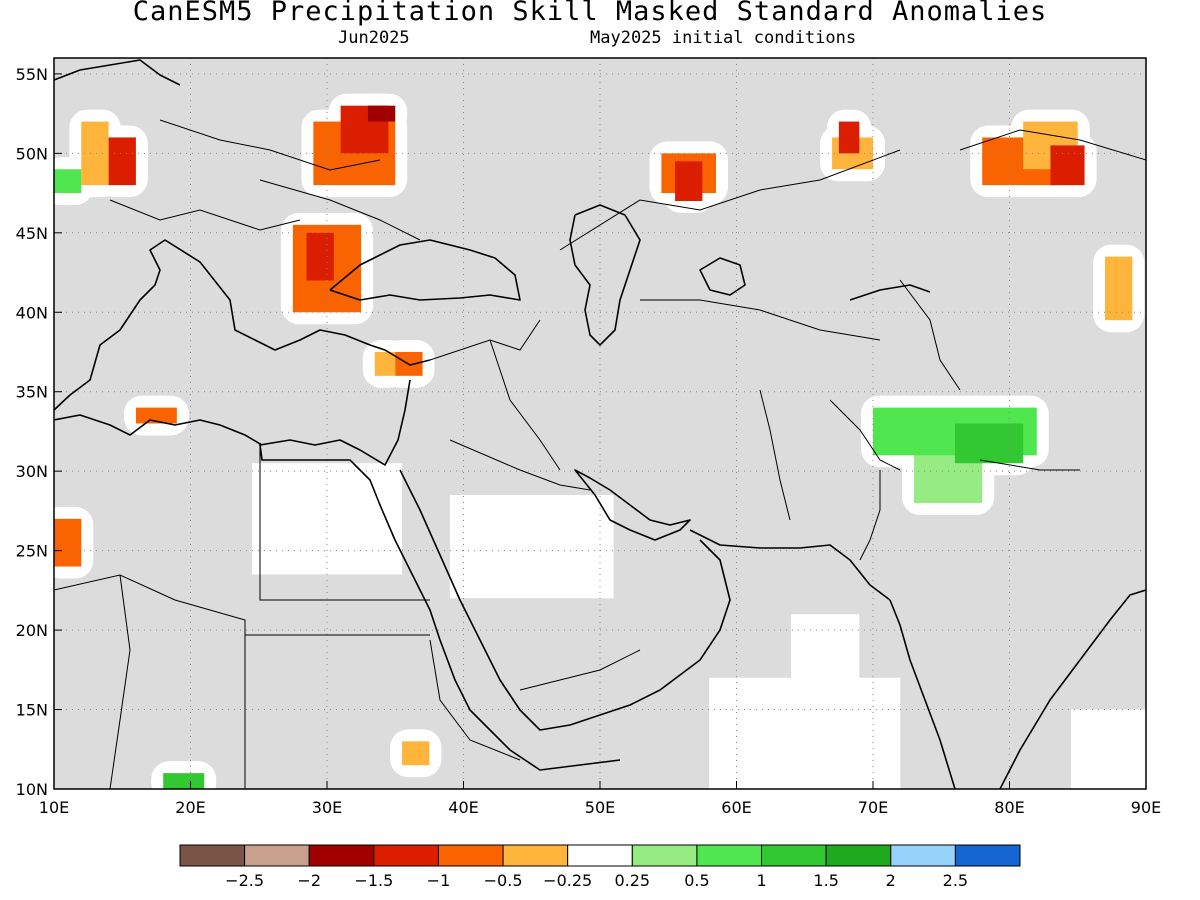 The image size is (1200, 900). What do you see at coordinates (54, 807) in the screenshot?
I see `x-tick-label: 10E` at bounding box center [54, 807].